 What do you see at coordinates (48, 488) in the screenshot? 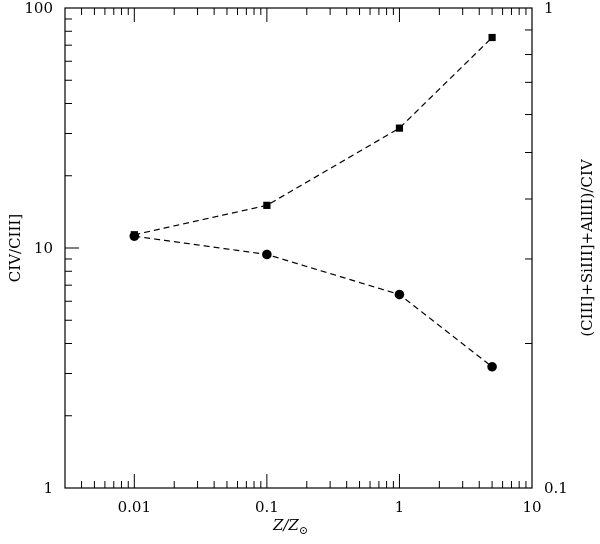
I see `y-left-tick-label: 1` at bounding box center [48, 488].